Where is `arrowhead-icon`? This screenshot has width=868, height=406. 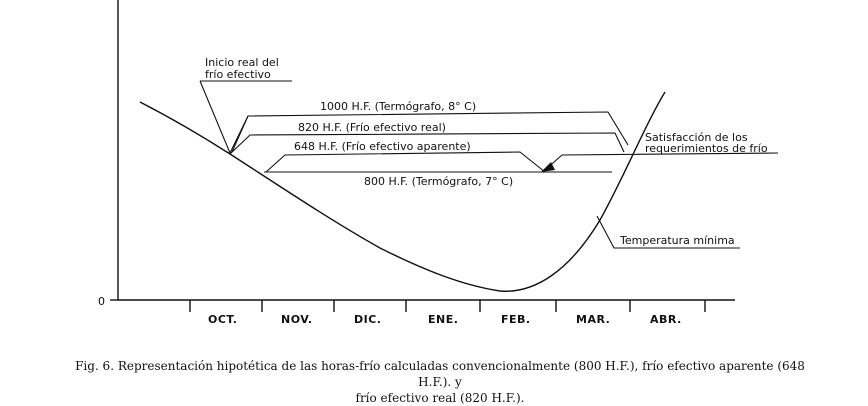 arrowhead-icon is located at coordinates (548, 167).